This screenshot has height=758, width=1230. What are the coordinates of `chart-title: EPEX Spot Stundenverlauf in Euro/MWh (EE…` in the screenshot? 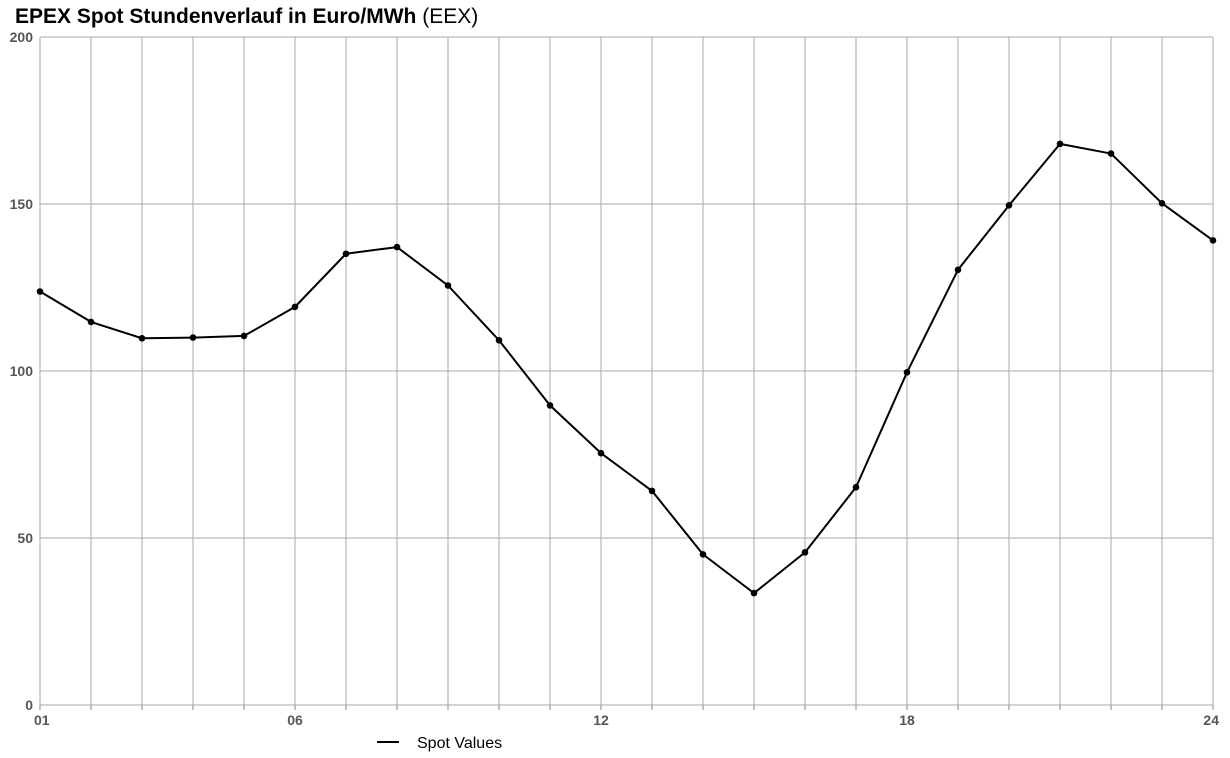 It's located at (246, 17).